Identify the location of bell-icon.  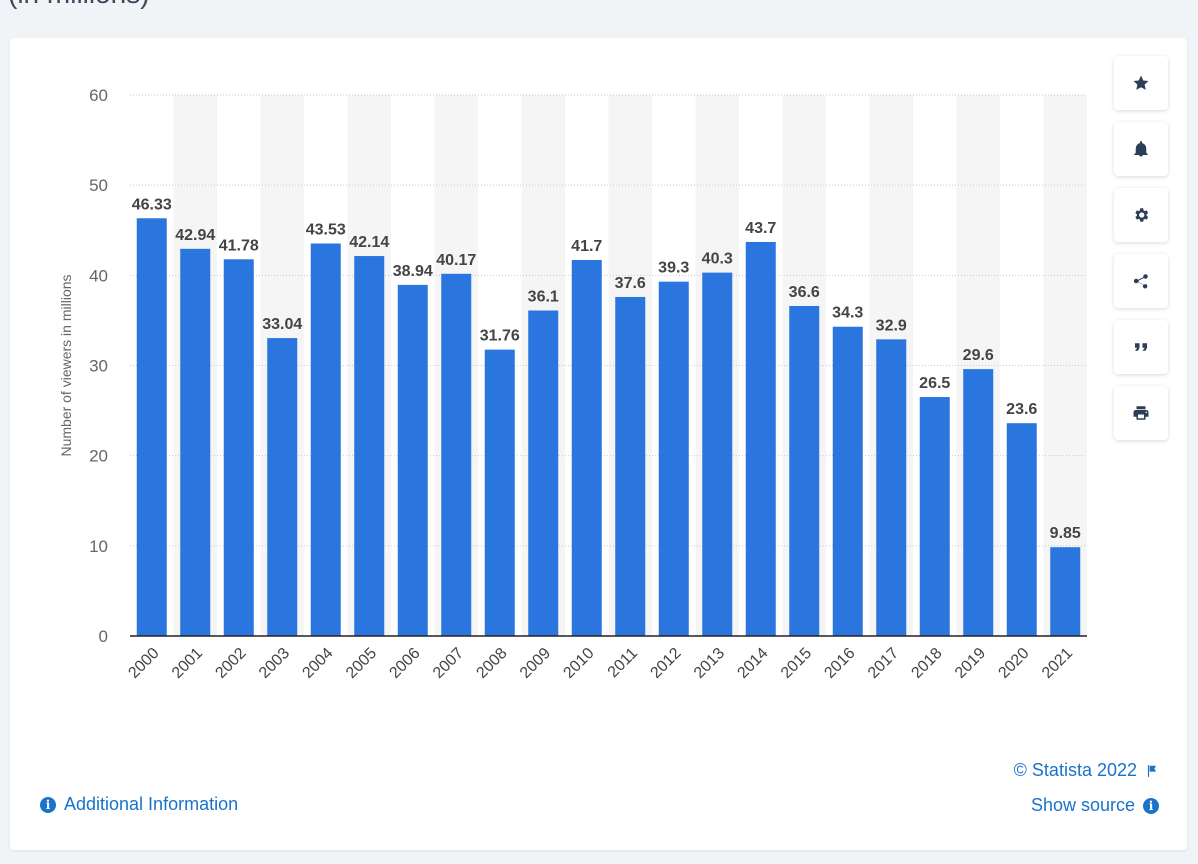
(1141, 149).